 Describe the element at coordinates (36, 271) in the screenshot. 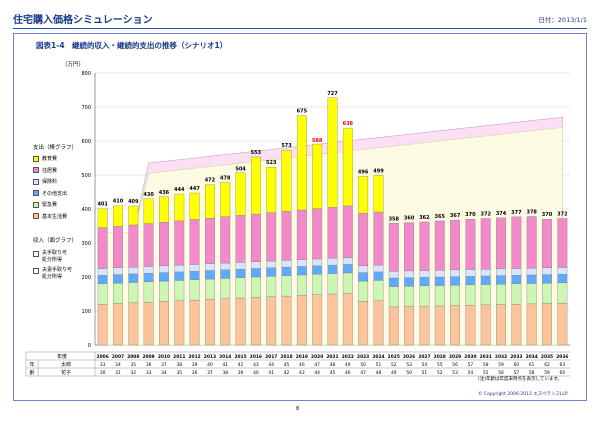

I see `legend-swatch` at that location.